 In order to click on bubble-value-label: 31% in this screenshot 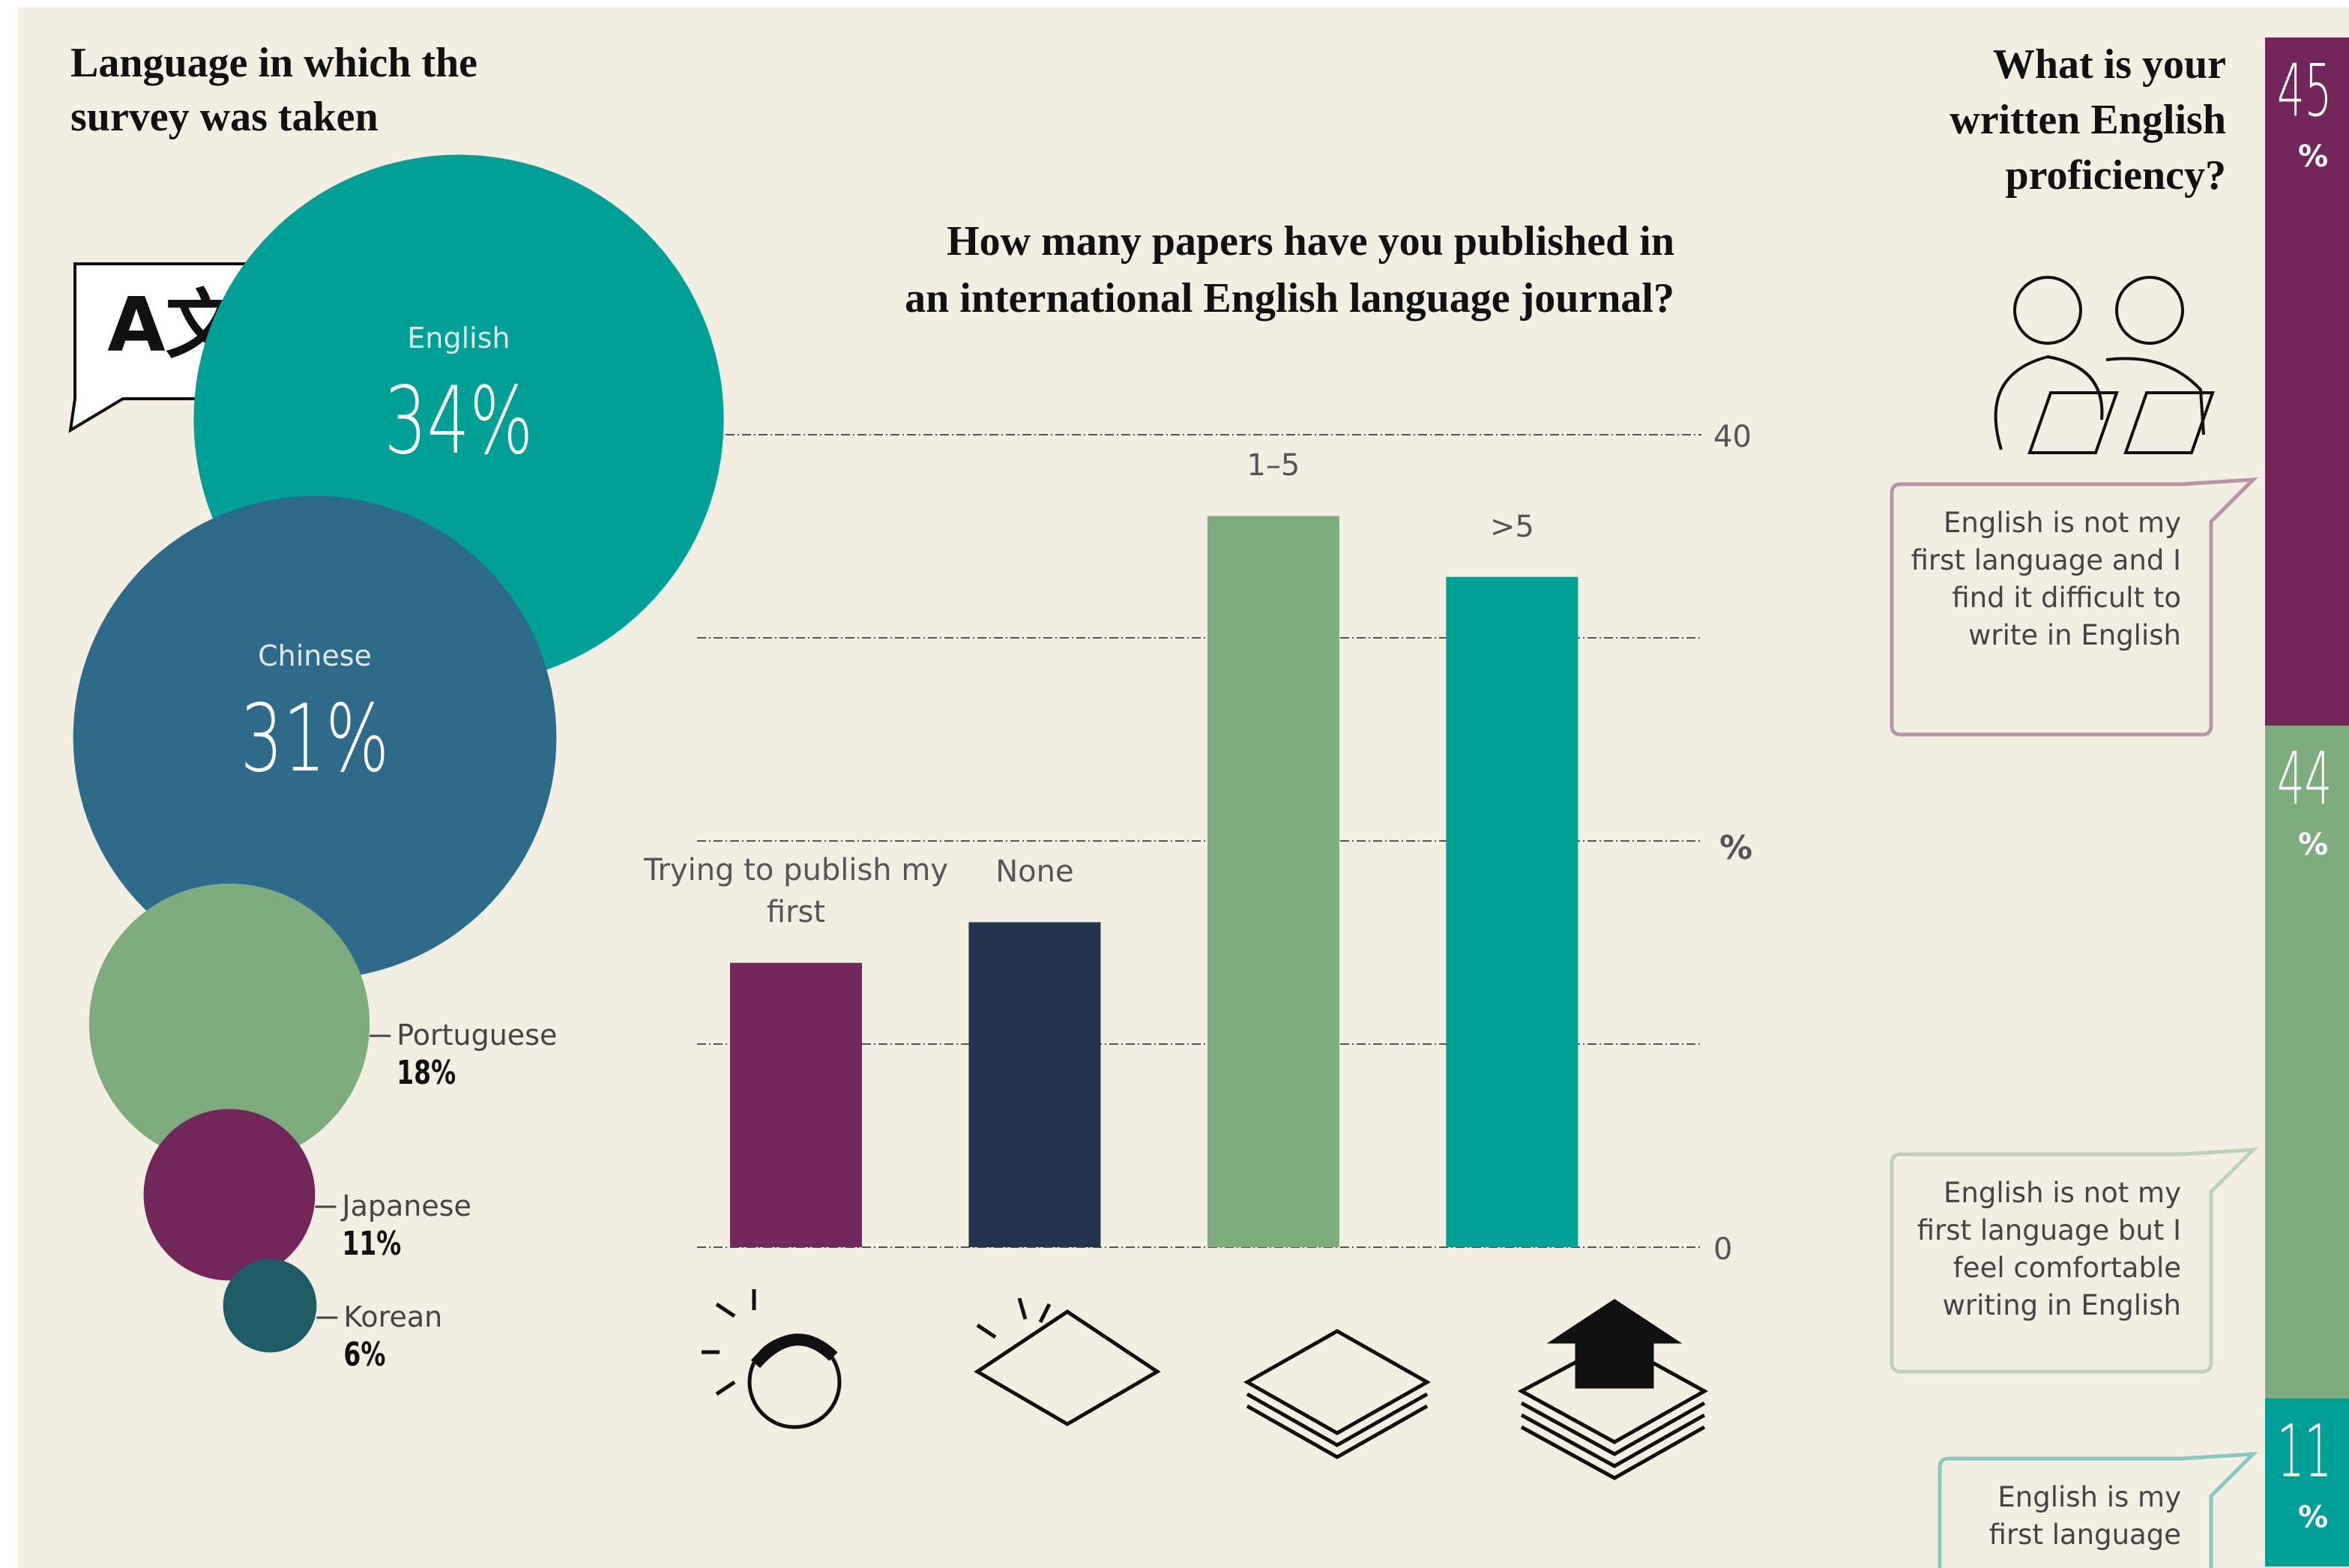, I will do `click(315, 738)`.